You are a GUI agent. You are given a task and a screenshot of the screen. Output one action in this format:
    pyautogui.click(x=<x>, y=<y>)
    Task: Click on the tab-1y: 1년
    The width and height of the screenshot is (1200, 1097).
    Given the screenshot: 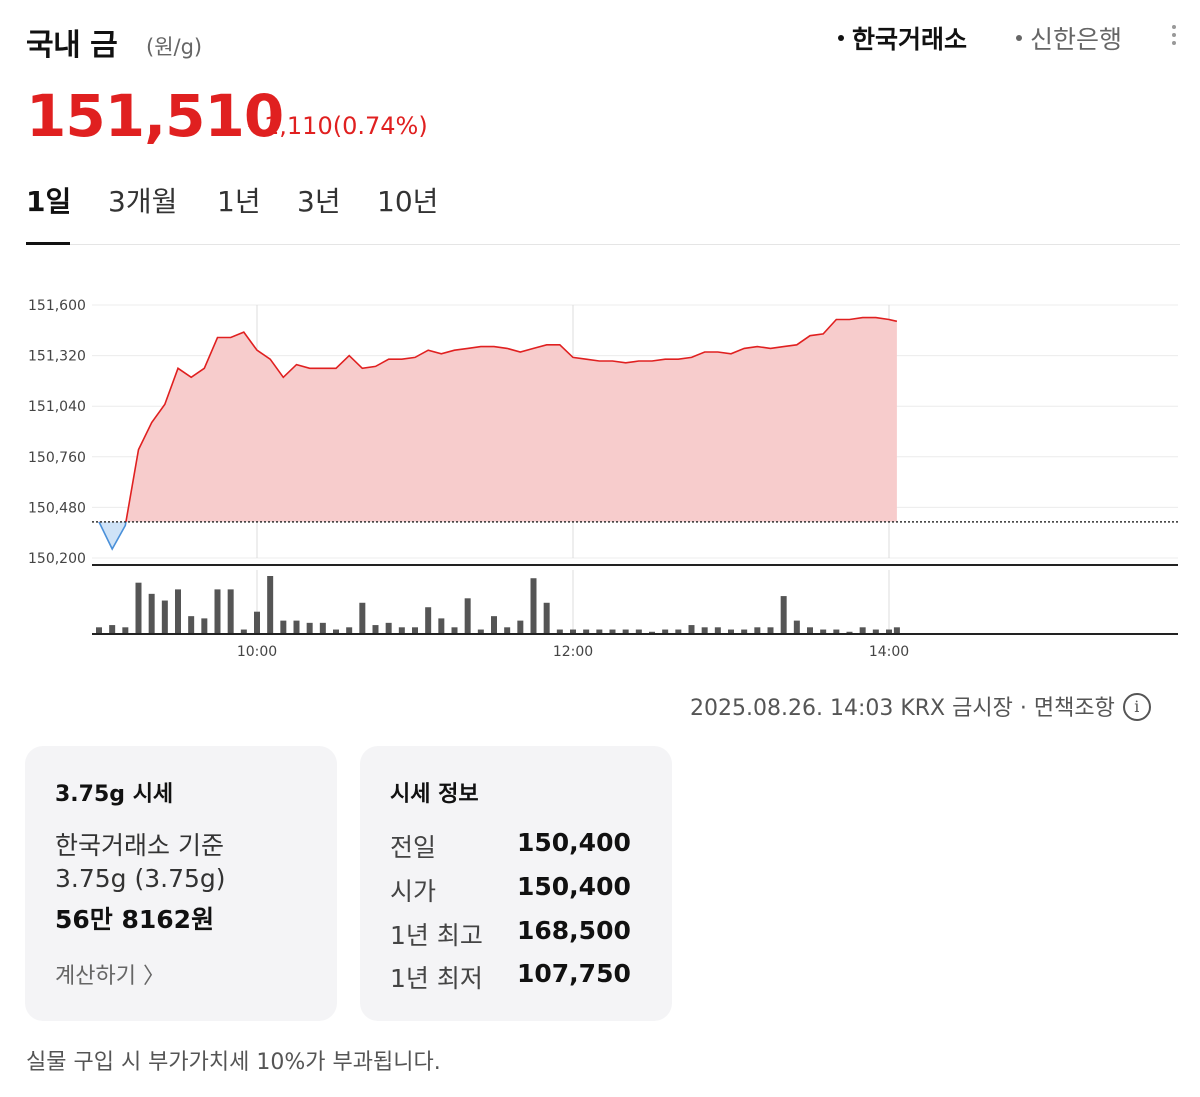 What is the action you would take?
    pyautogui.click(x=239, y=201)
    